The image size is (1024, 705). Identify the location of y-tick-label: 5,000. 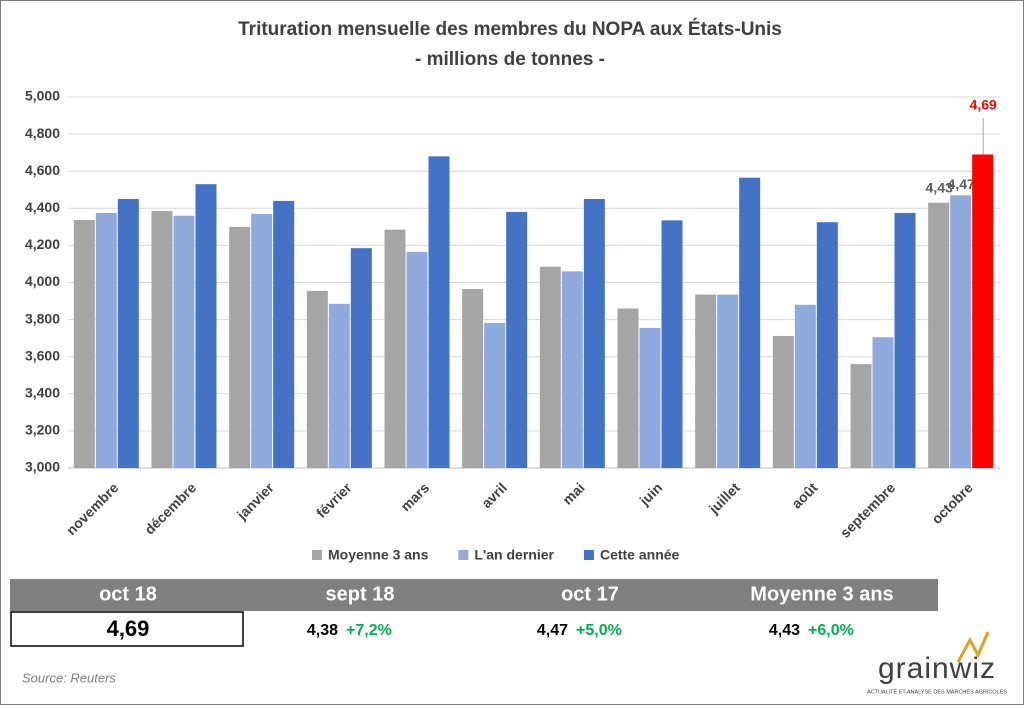
(42, 96).